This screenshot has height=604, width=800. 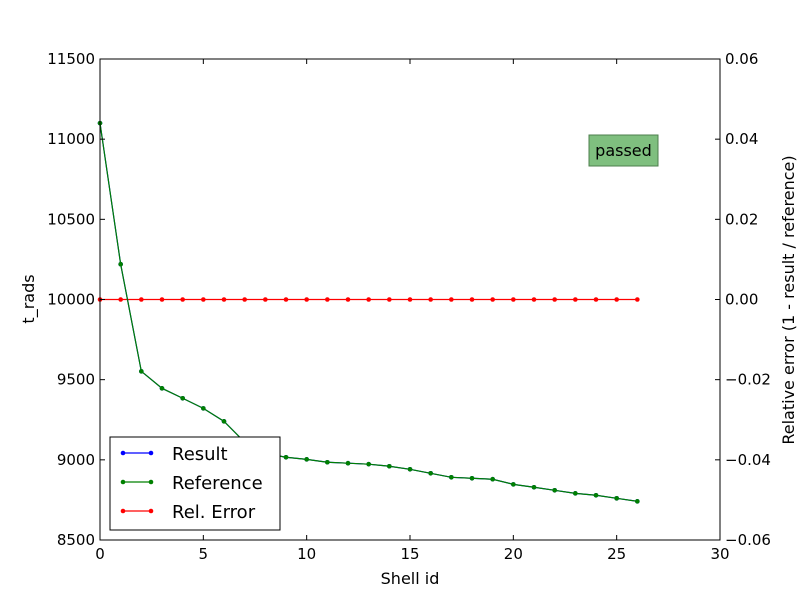 What do you see at coordinates (71, 139) in the screenshot?
I see `y-tick-label: 11000` at bounding box center [71, 139].